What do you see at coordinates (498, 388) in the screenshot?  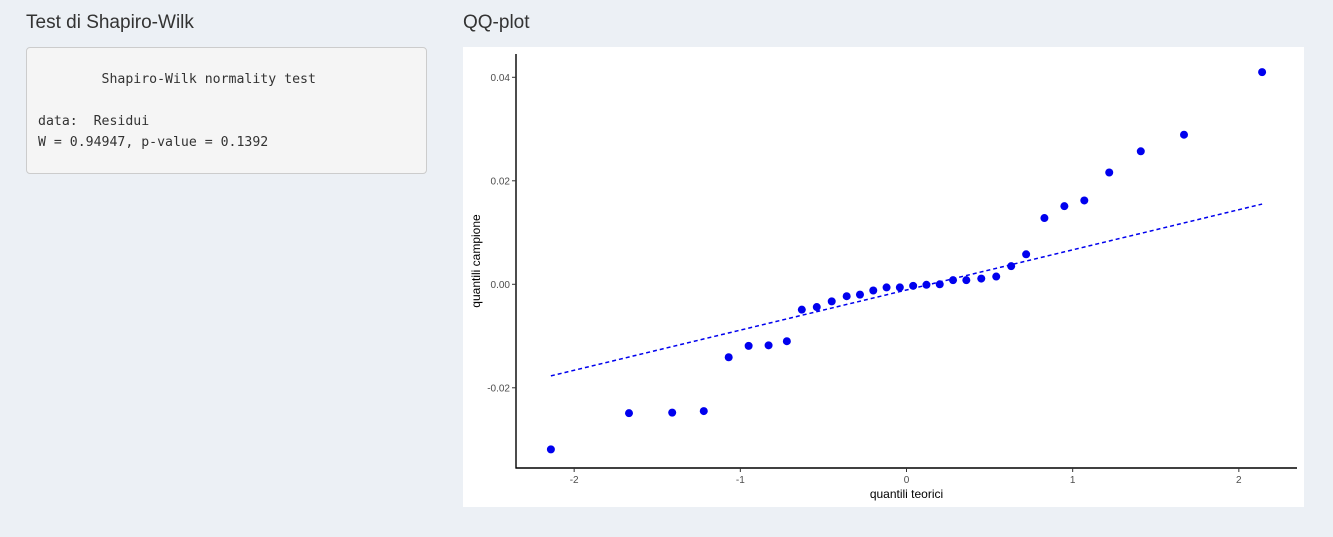 I see `y-tick-label: -0.02` at bounding box center [498, 388].